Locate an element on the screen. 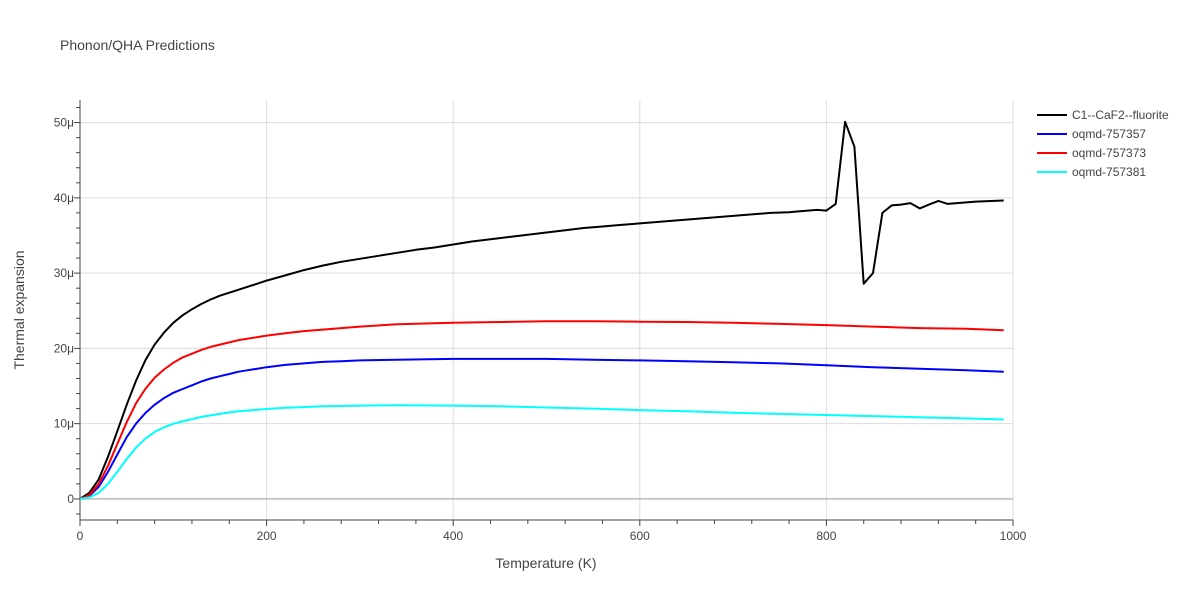 The width and height of the screenshot is (1200, 605). y-tick-label: 30μ is located at coordinates (64, 273).